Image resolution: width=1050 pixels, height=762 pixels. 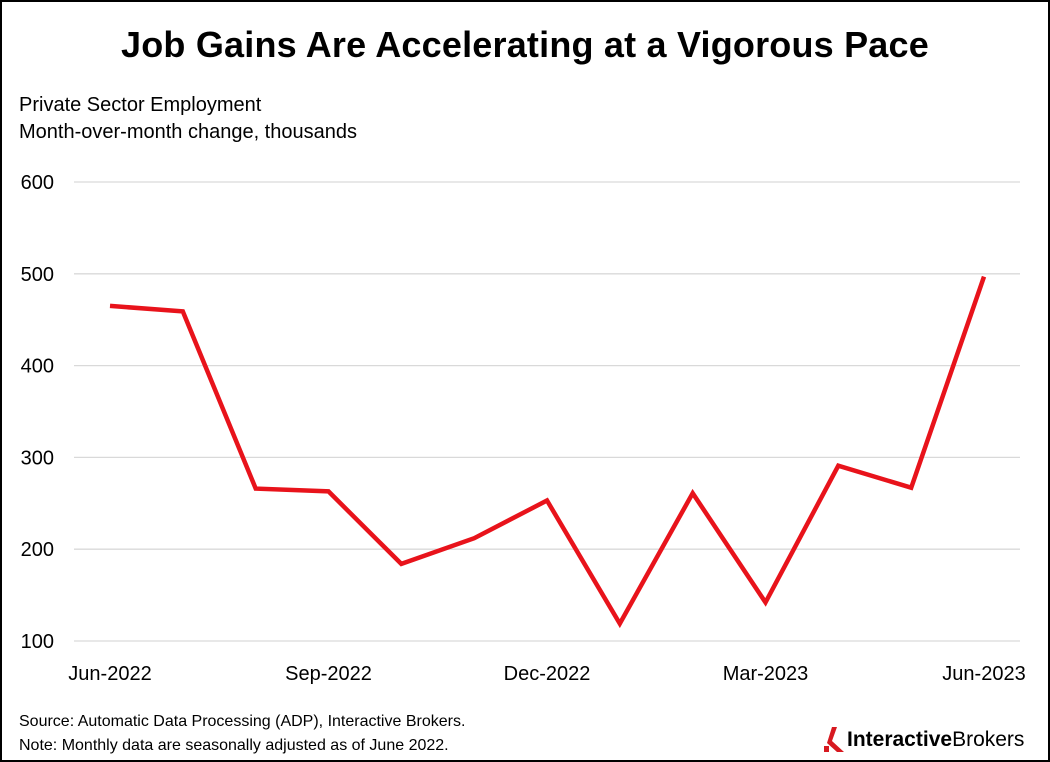 I want to click on y-tick-label: 500, so click(x=37, y=275).